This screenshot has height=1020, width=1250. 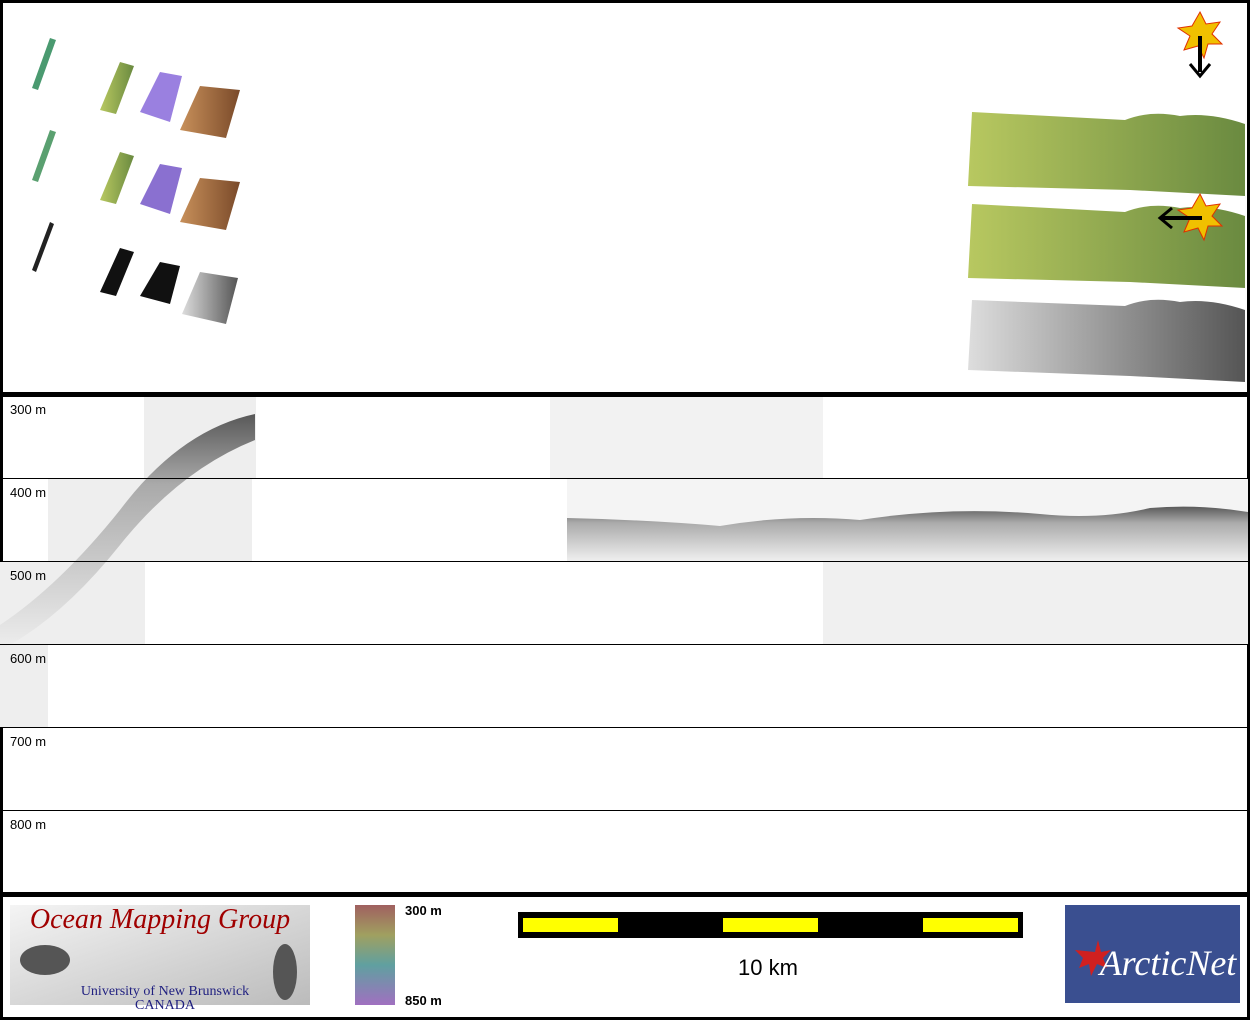 What do you see at coordinates (423, 1000) in the screenshot?
I see `colorbar-bottom: 850 m` at bounding box center [423, 1000].